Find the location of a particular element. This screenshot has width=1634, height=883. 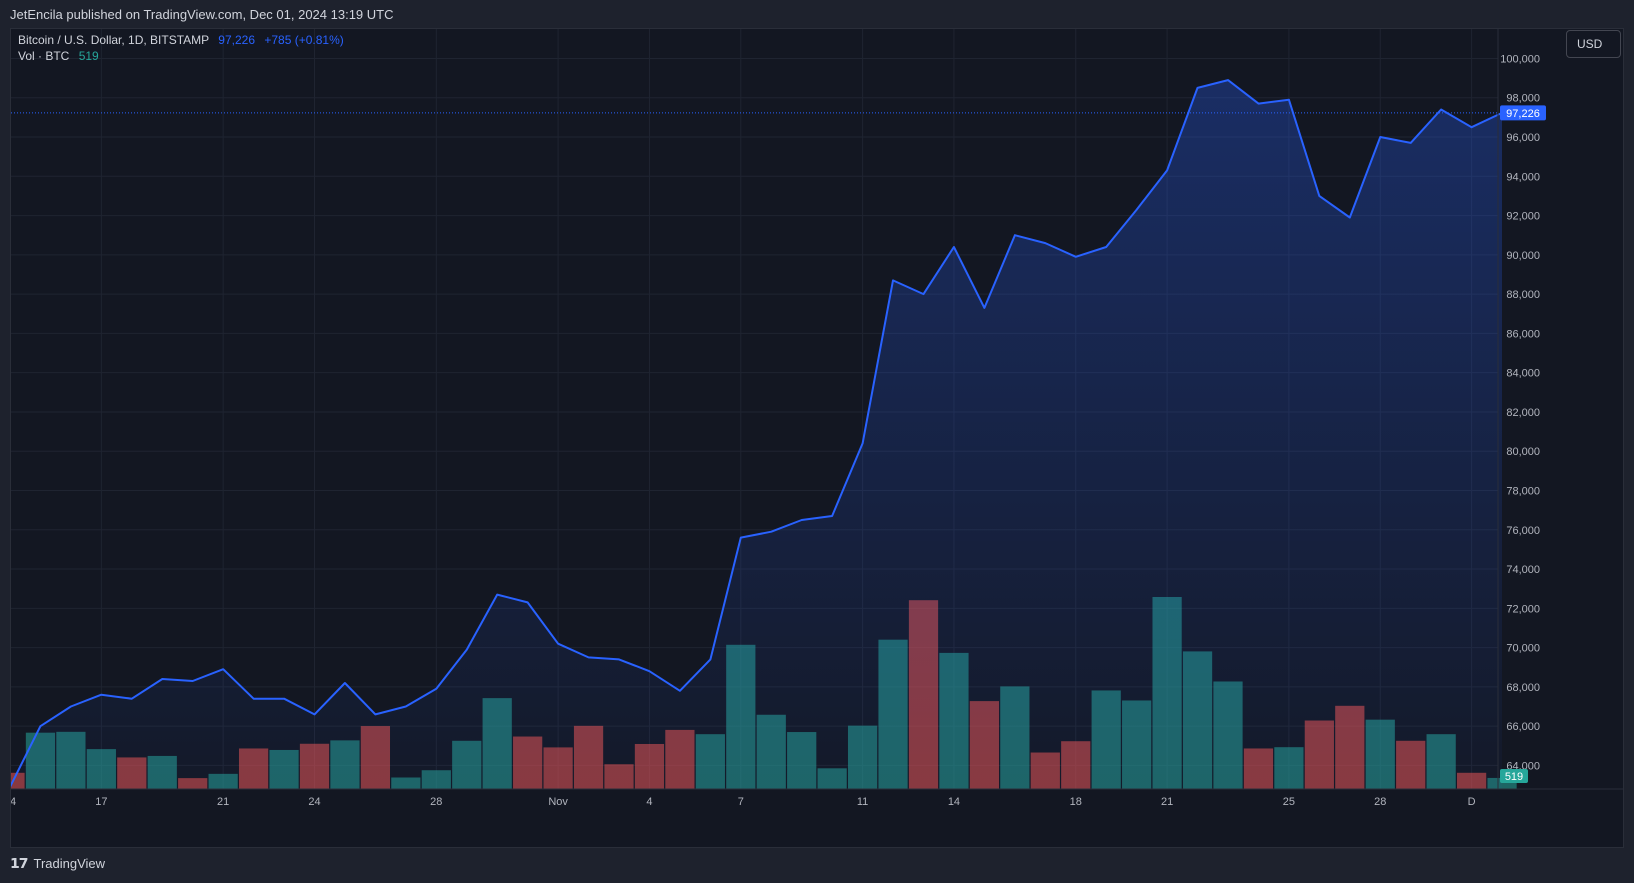

volume-value-badge: 519 is located at coordinates (1514, 776).